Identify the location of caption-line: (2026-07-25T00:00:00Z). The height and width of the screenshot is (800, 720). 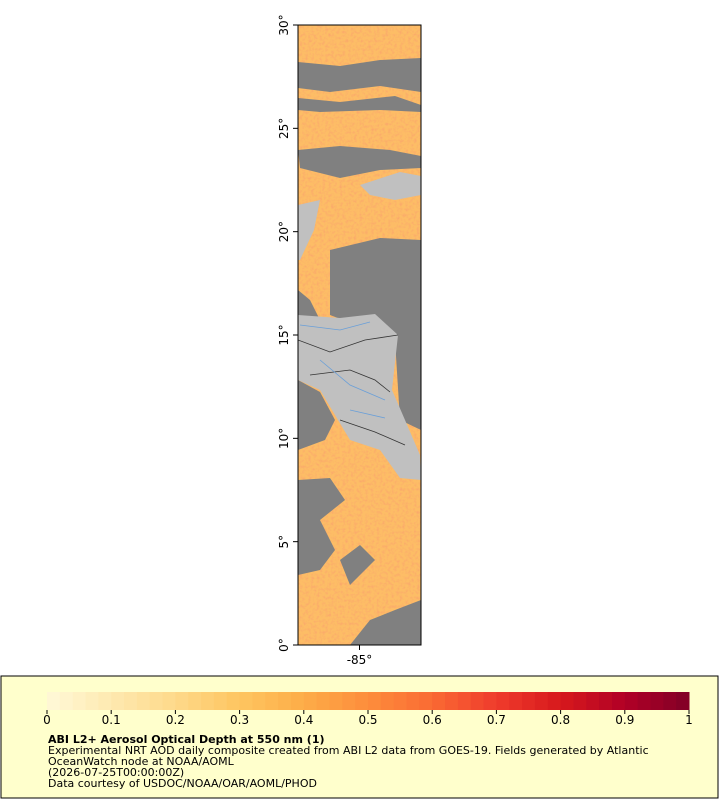
(116, 772).